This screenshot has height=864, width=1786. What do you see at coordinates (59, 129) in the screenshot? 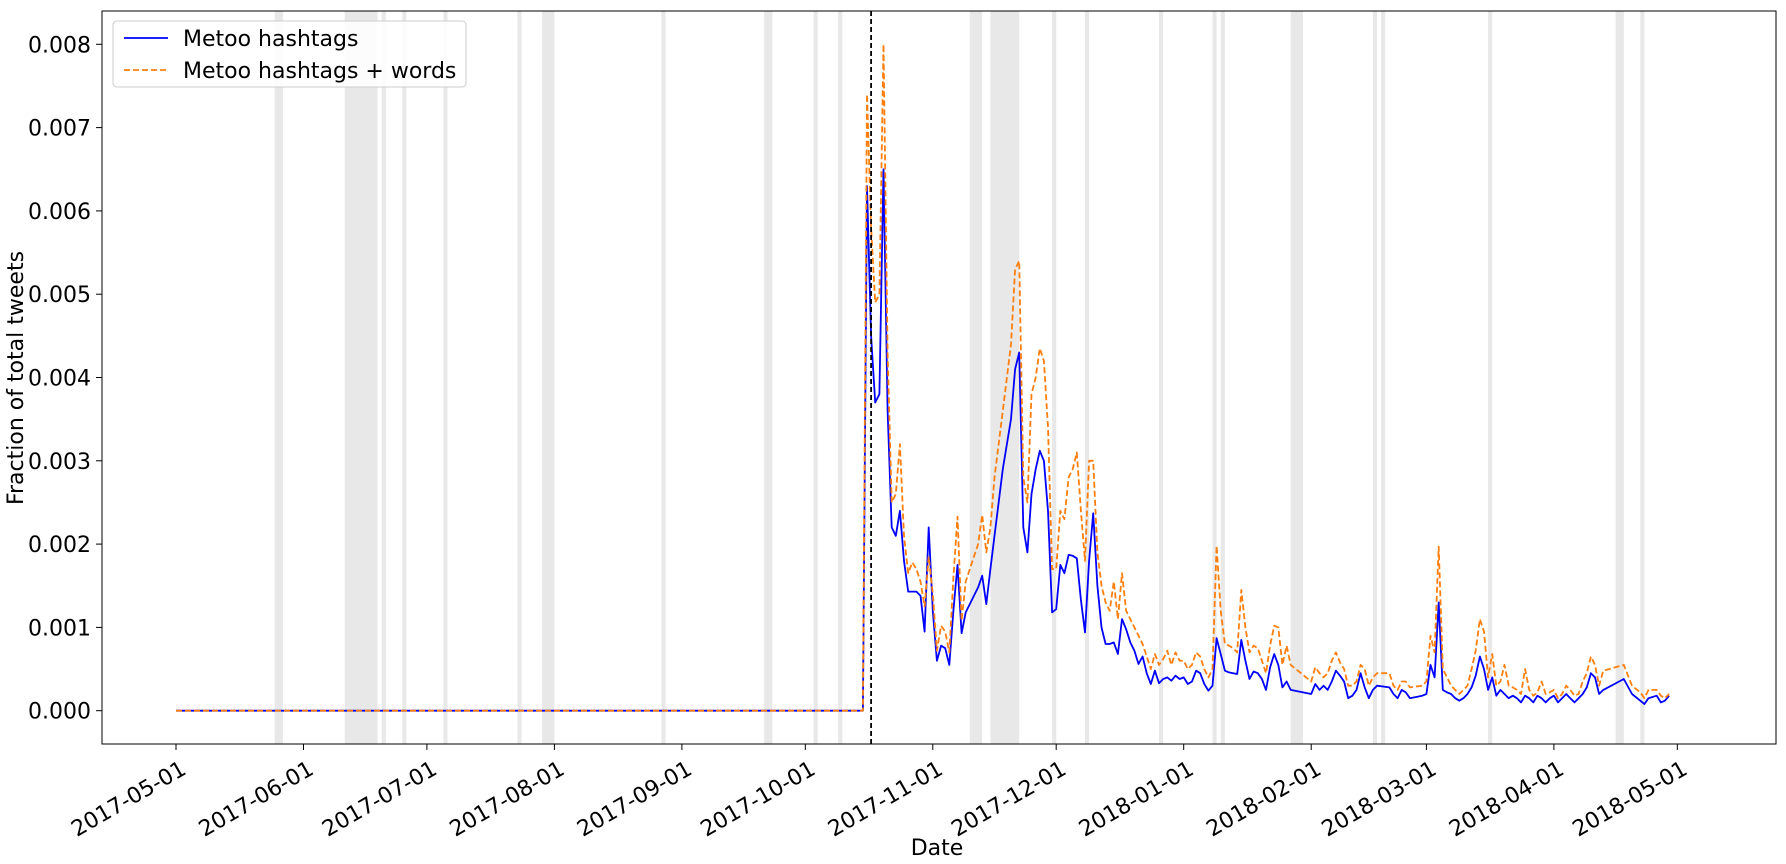
I see `y-tick-label-7: 0.007` at bounding box center [59, 129].